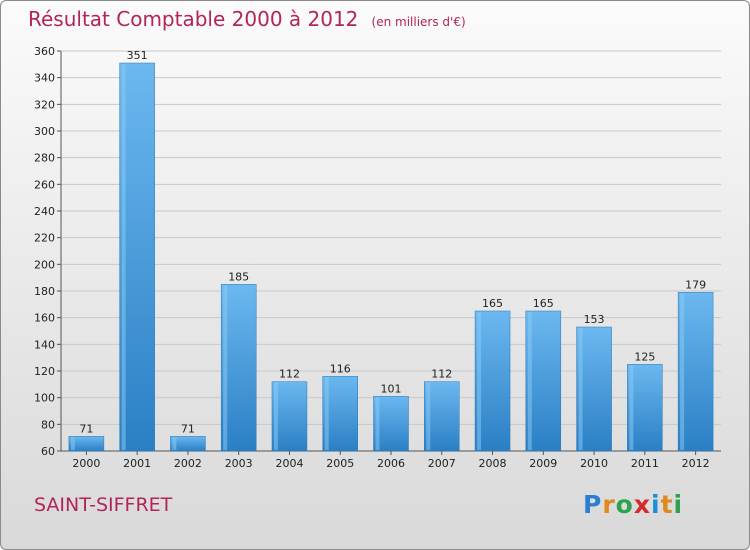  What do you see at coordinates (644, 356) in the screenshot?
I see `value-label-2011: 125` at bounding box center [644, 356].